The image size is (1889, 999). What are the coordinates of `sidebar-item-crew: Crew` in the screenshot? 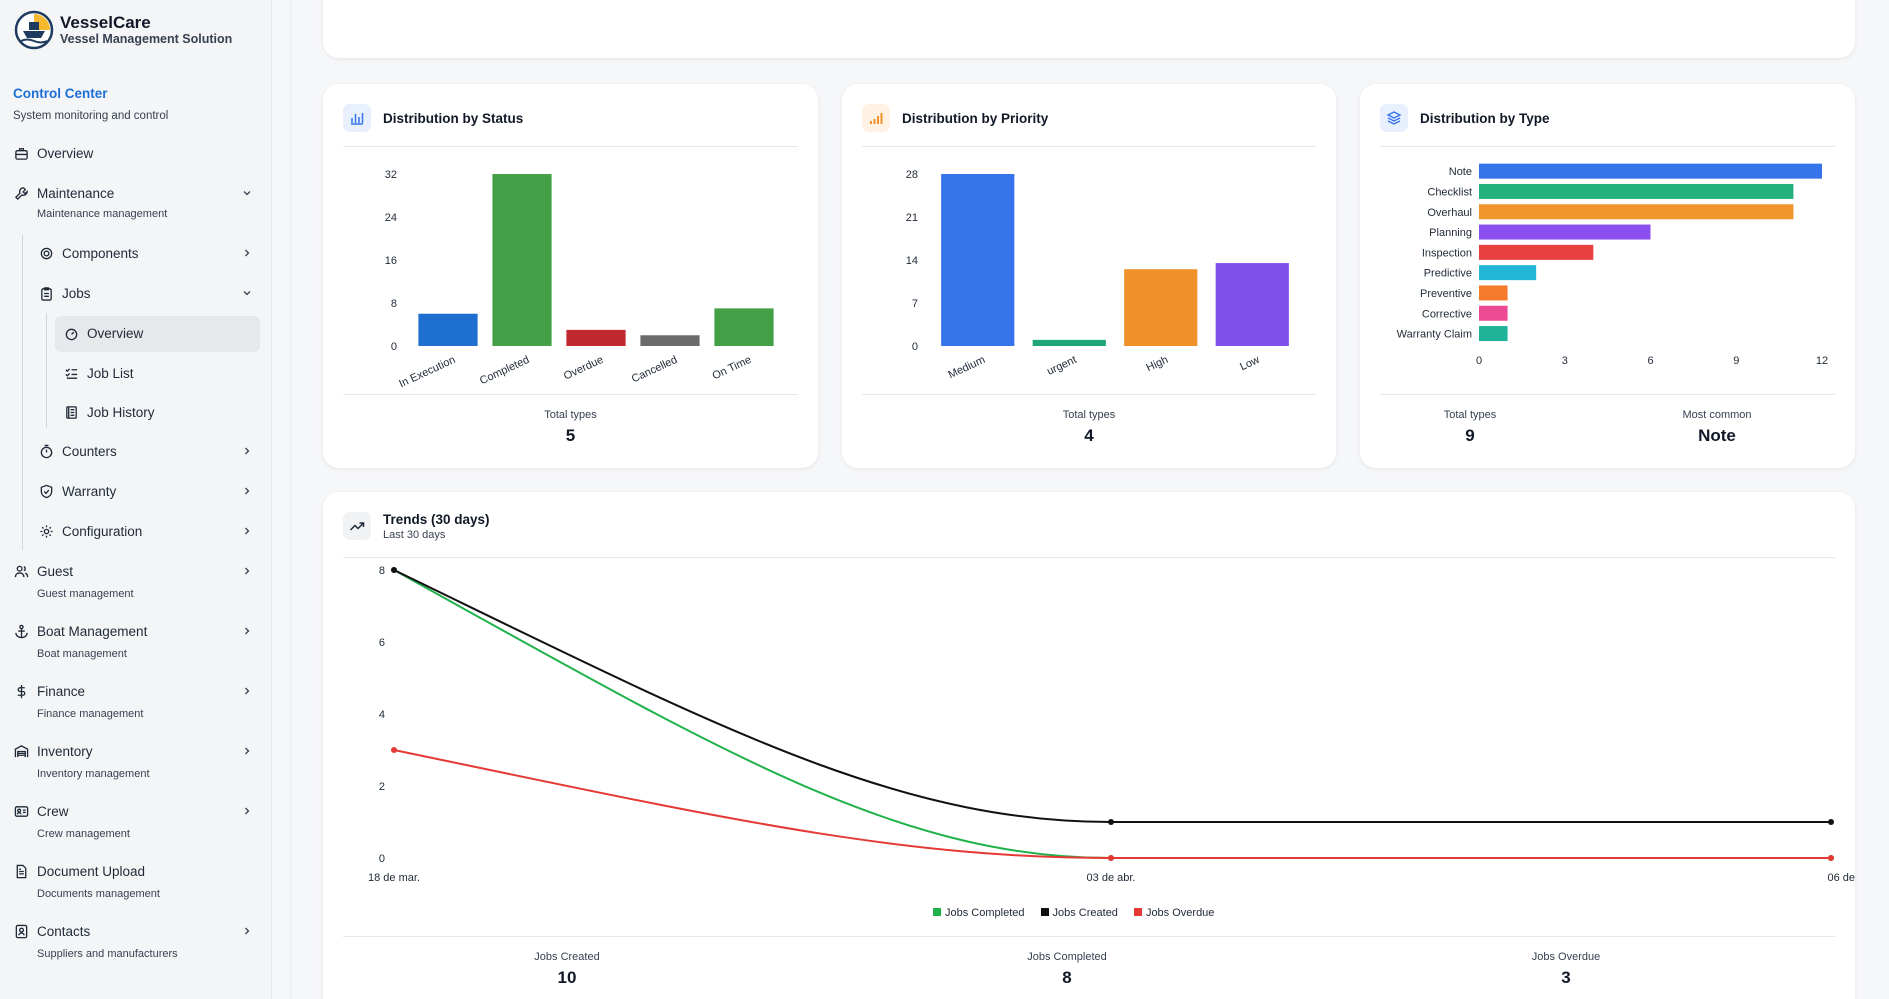 It's located at (133, 811).